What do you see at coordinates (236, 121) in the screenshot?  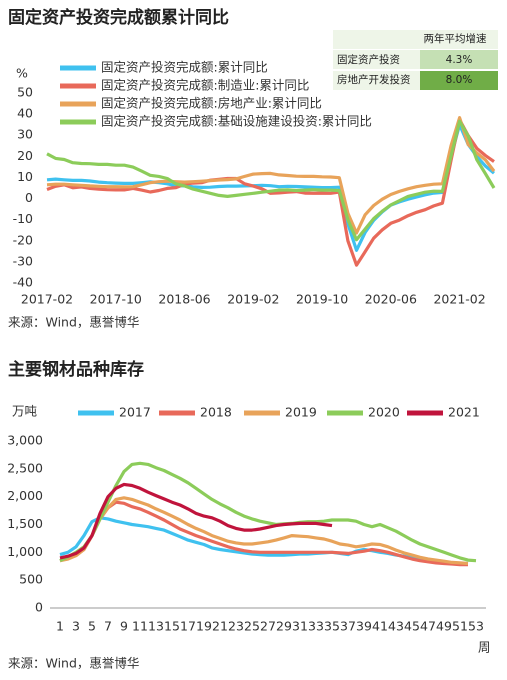 I see `legend-label: 固定资产投资完成额:基础设施建设投资:累计同比` at bounding box center [236, 121].